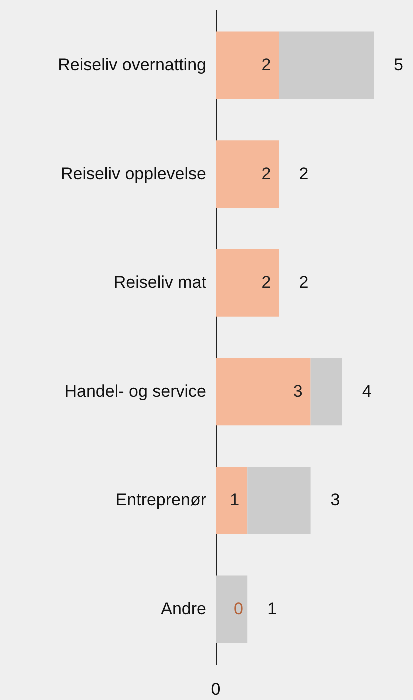  I want to click on text: 0, so click(216, 689).